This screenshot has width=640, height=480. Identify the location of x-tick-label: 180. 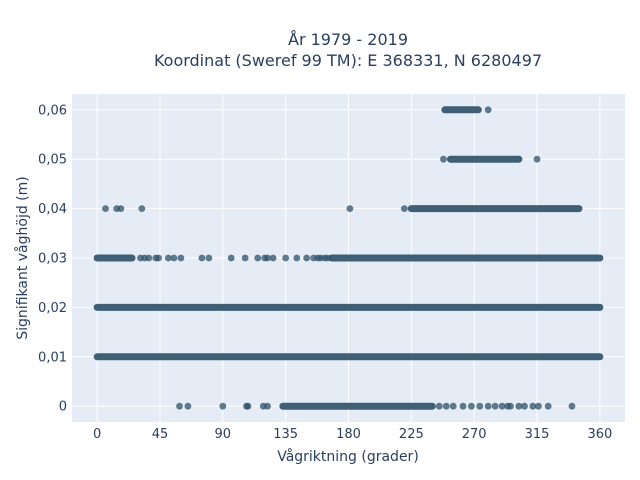
(348, 434).